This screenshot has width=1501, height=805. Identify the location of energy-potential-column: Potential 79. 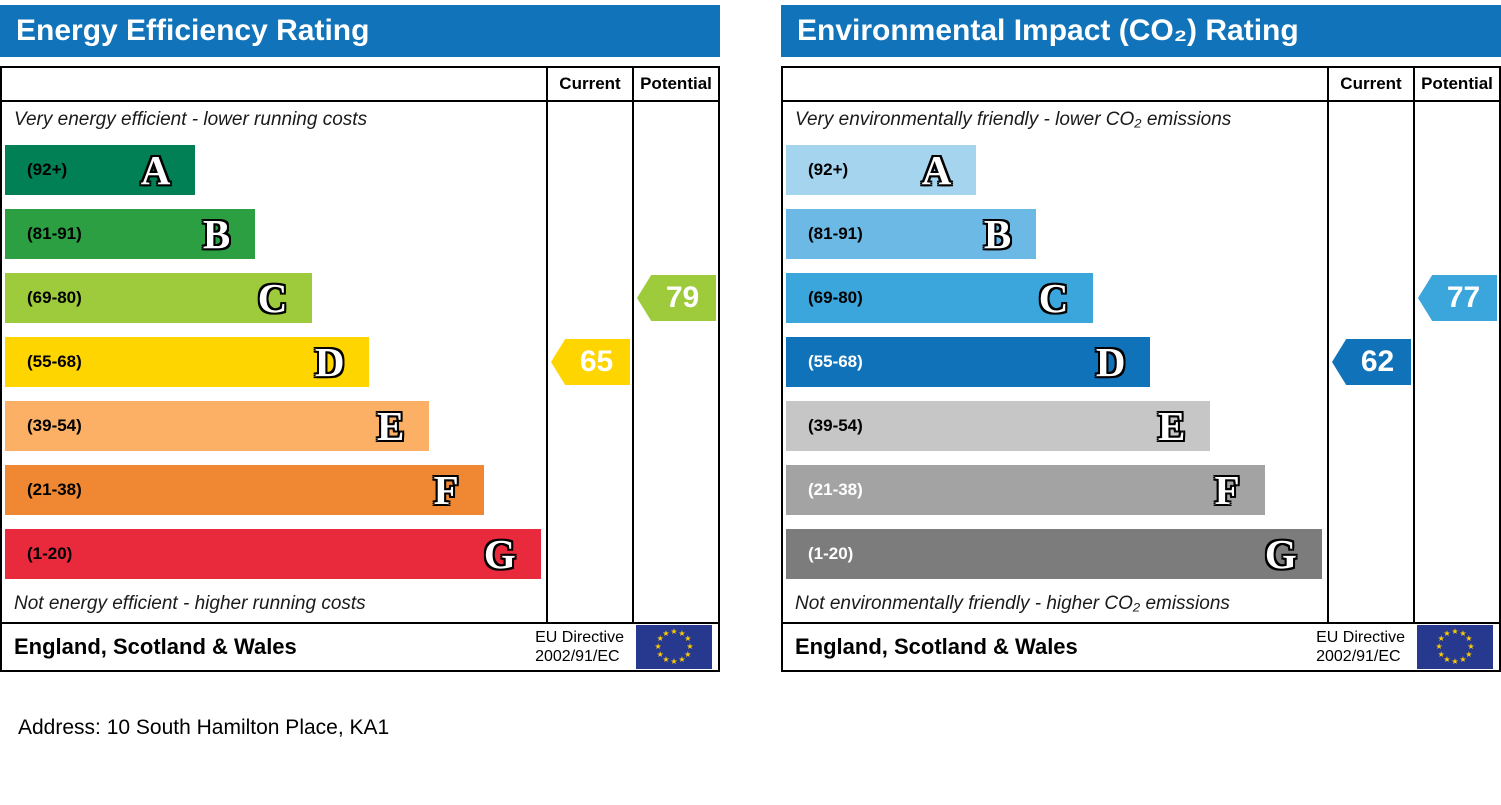
(675, 345).